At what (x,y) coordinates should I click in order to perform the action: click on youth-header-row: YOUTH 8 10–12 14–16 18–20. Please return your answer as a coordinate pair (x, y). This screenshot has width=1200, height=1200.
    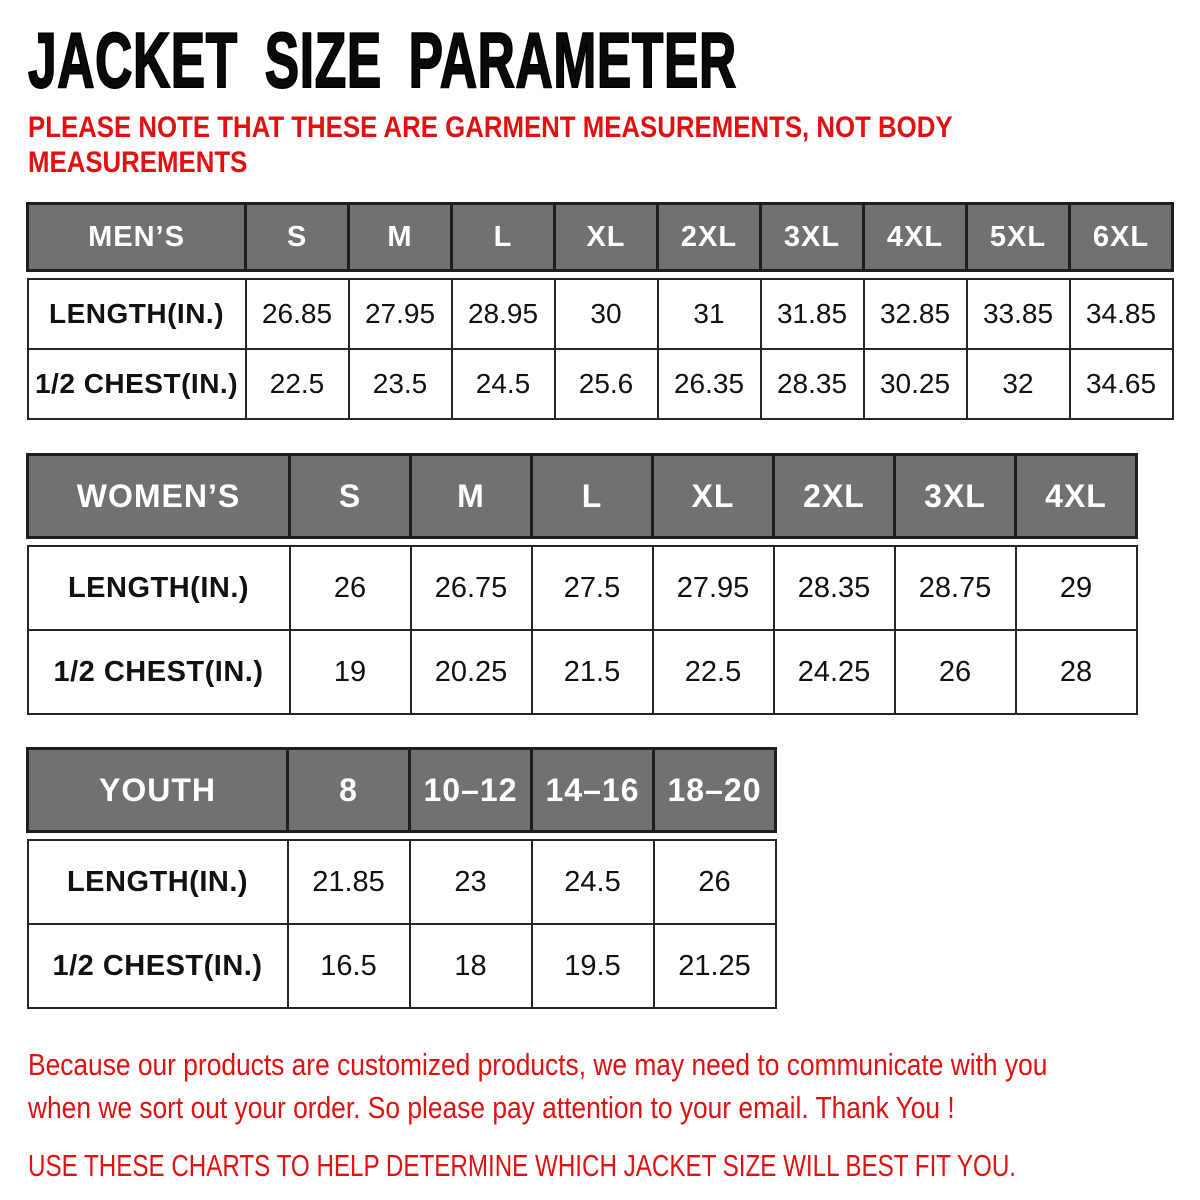
    Looking at the image, I should click on (401, 790).